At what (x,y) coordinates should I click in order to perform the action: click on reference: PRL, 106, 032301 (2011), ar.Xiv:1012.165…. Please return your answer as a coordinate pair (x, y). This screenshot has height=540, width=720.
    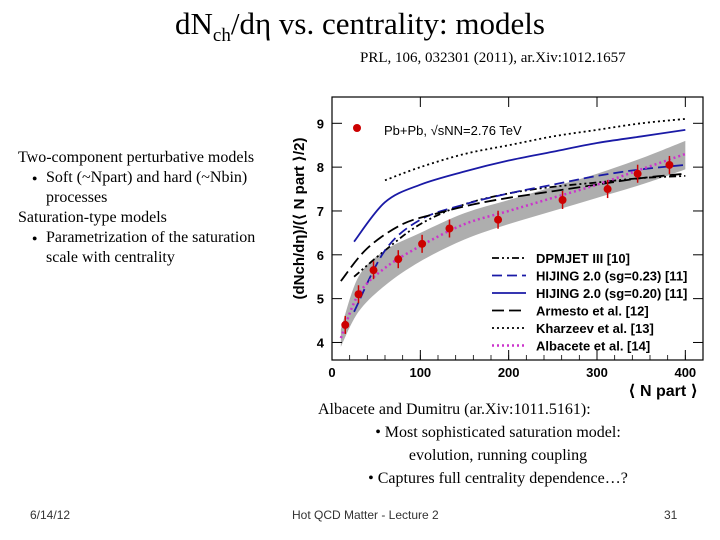
    Looking at the image, I should click on (493, 58).